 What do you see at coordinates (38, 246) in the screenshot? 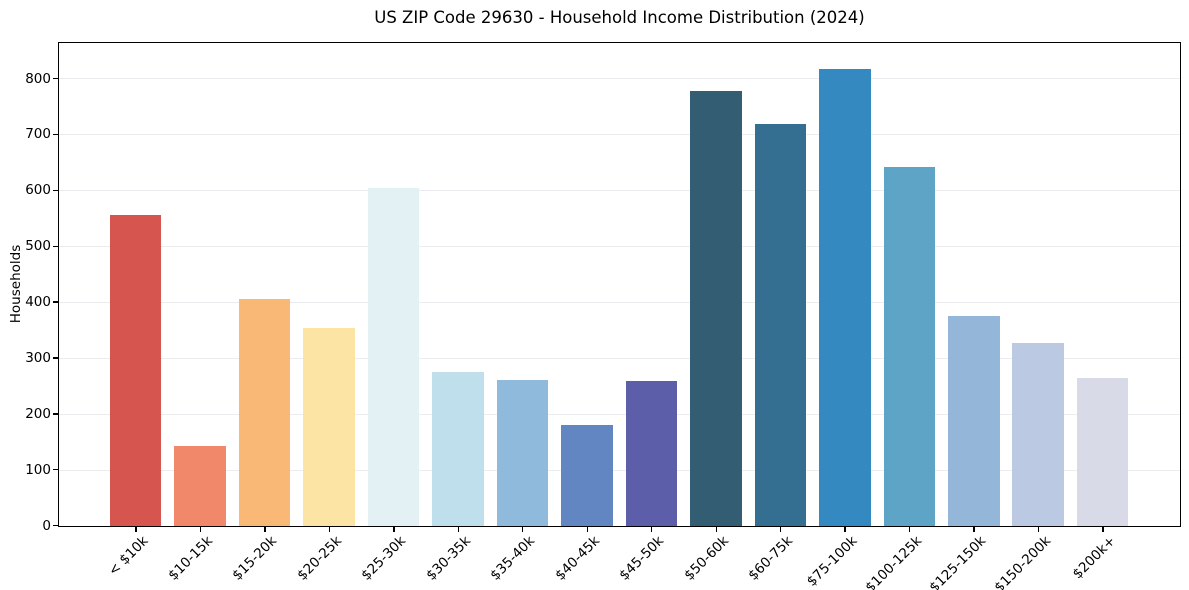
I see `y-tick-label: 500` at bounding box center [38, 246].